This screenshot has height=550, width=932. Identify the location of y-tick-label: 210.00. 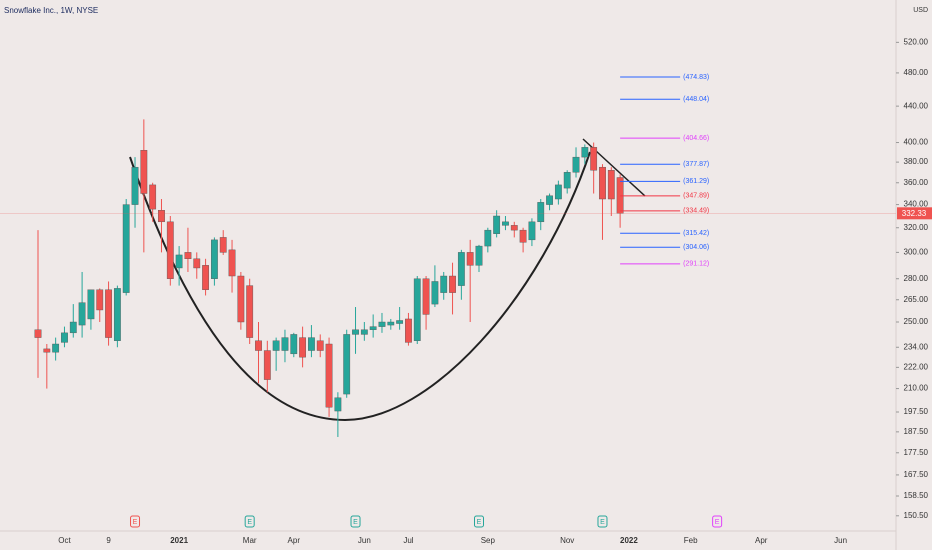
(916, 388).